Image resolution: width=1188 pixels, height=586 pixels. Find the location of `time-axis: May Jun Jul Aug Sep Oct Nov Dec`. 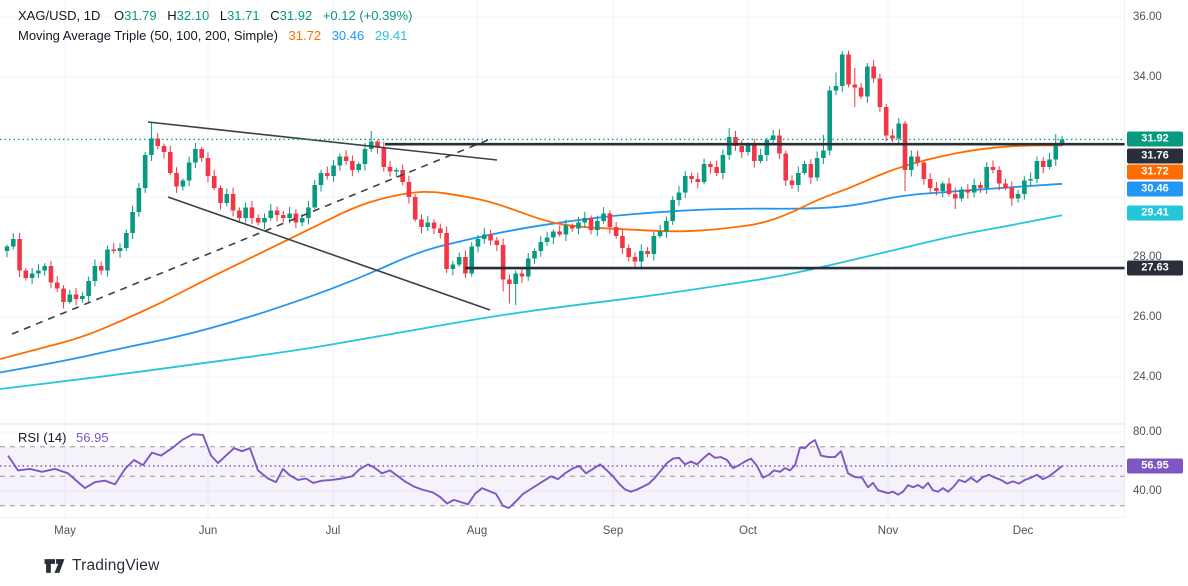

time-axis: May Jun Jul Aug Sep Oct Nov Dec is located at coordinates (562, 533).